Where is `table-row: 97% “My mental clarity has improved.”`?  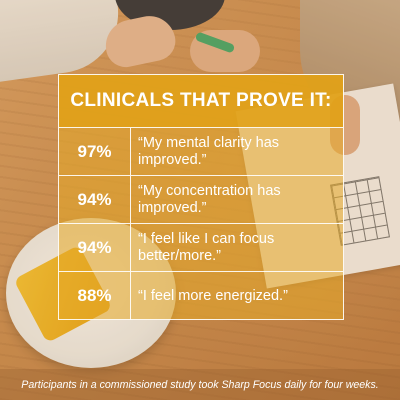 table-row: 97% “My mental clarity has improved.” is located at coordinates (201, 152).